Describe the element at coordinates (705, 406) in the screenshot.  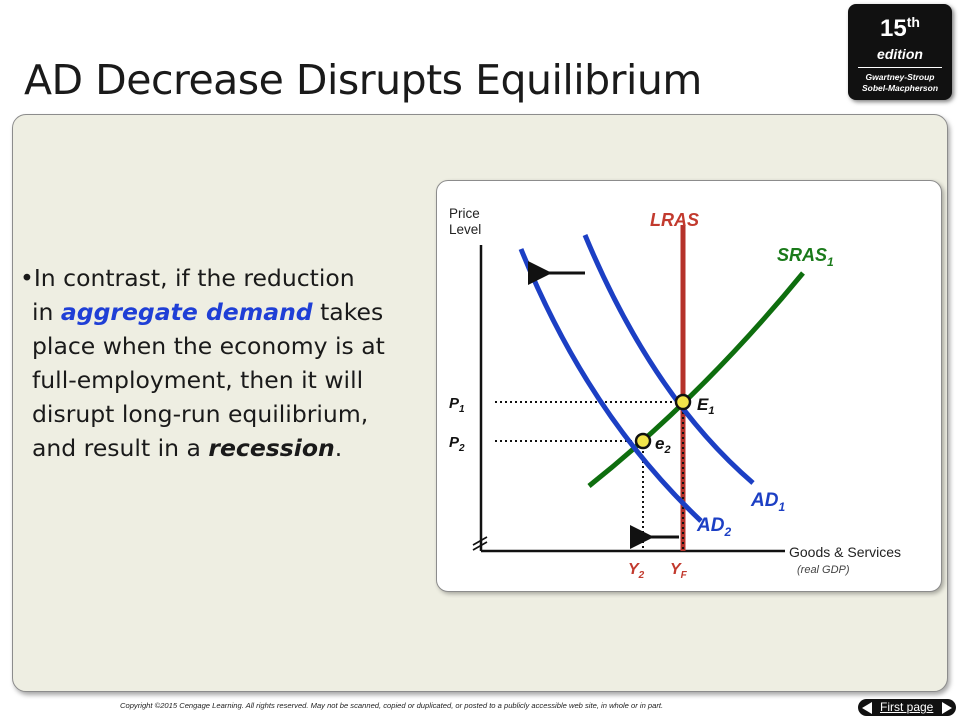
I see `e1-label: E1` at that location.